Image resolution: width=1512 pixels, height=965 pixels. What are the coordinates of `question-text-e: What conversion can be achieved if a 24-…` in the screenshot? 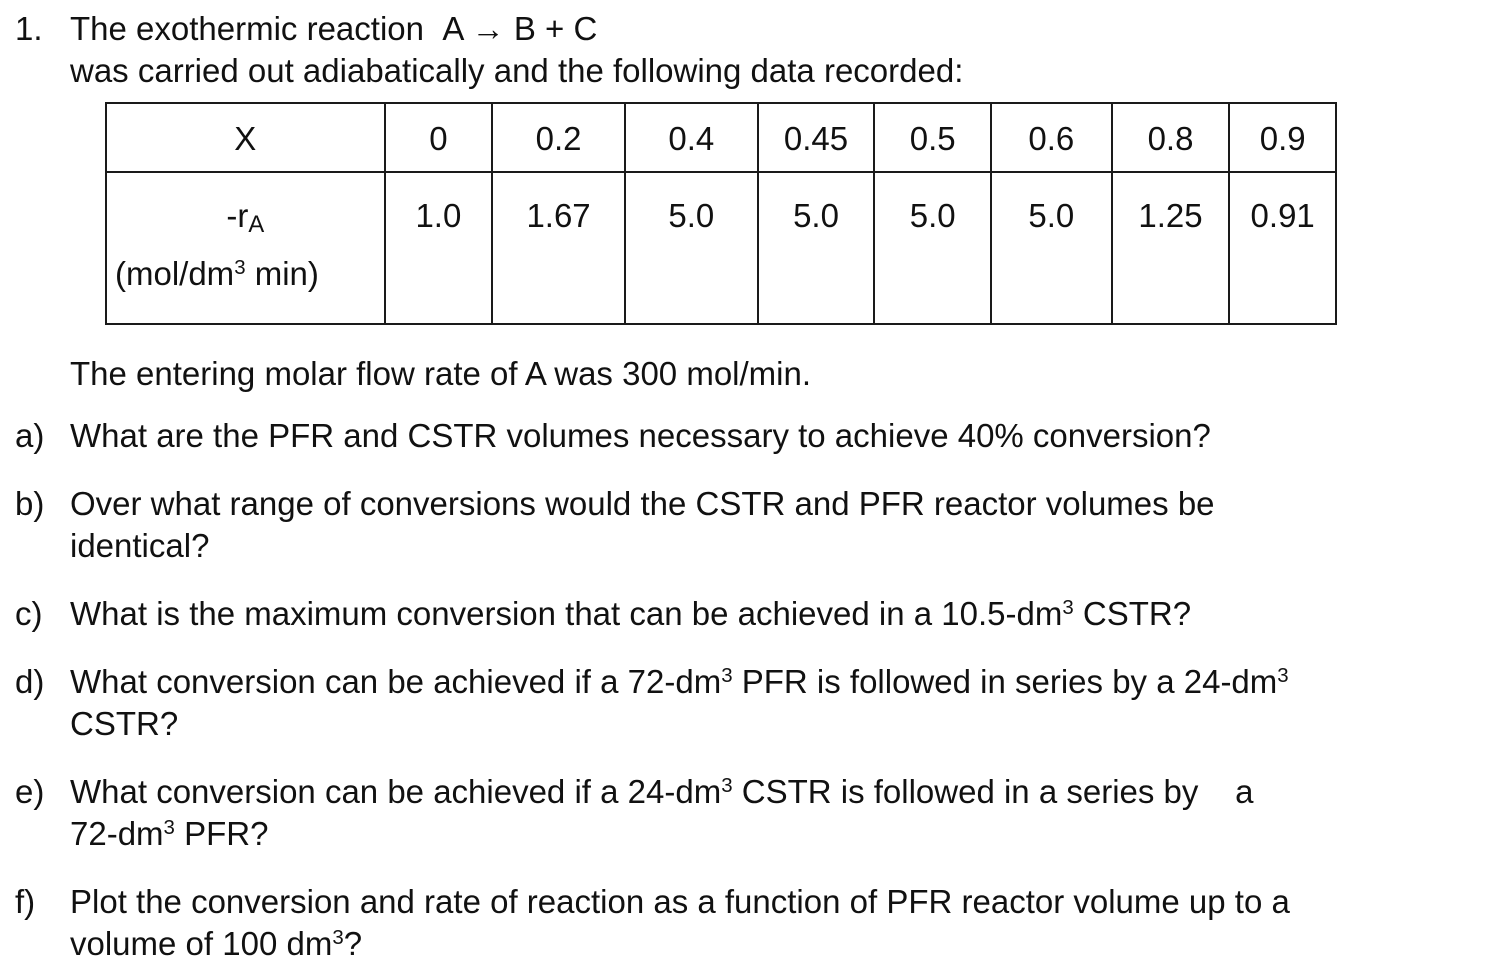 It's located at (662, 812).